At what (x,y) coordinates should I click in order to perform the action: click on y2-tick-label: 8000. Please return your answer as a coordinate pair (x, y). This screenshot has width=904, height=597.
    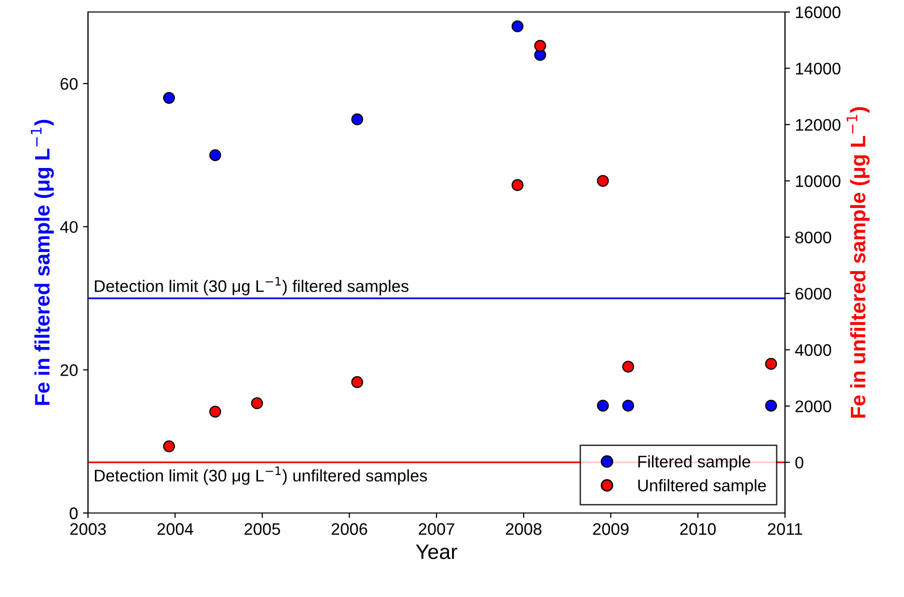
    Looking at the image, I should click on (813, 238).